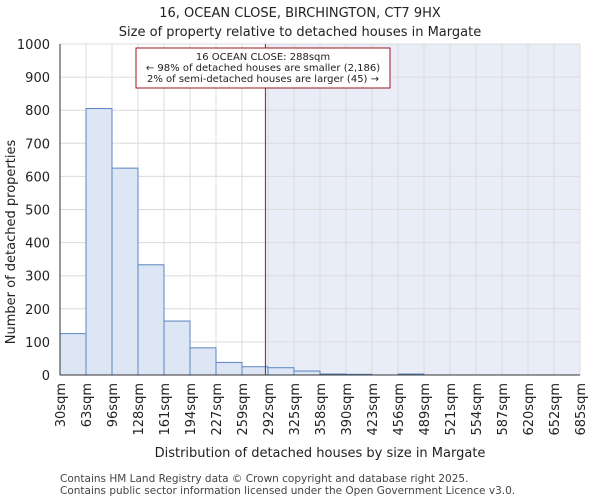  What do you see at coordinates (37, 277) in the screenshot?
I see `y-tick-label: 300` at bounding box center [37, 277].